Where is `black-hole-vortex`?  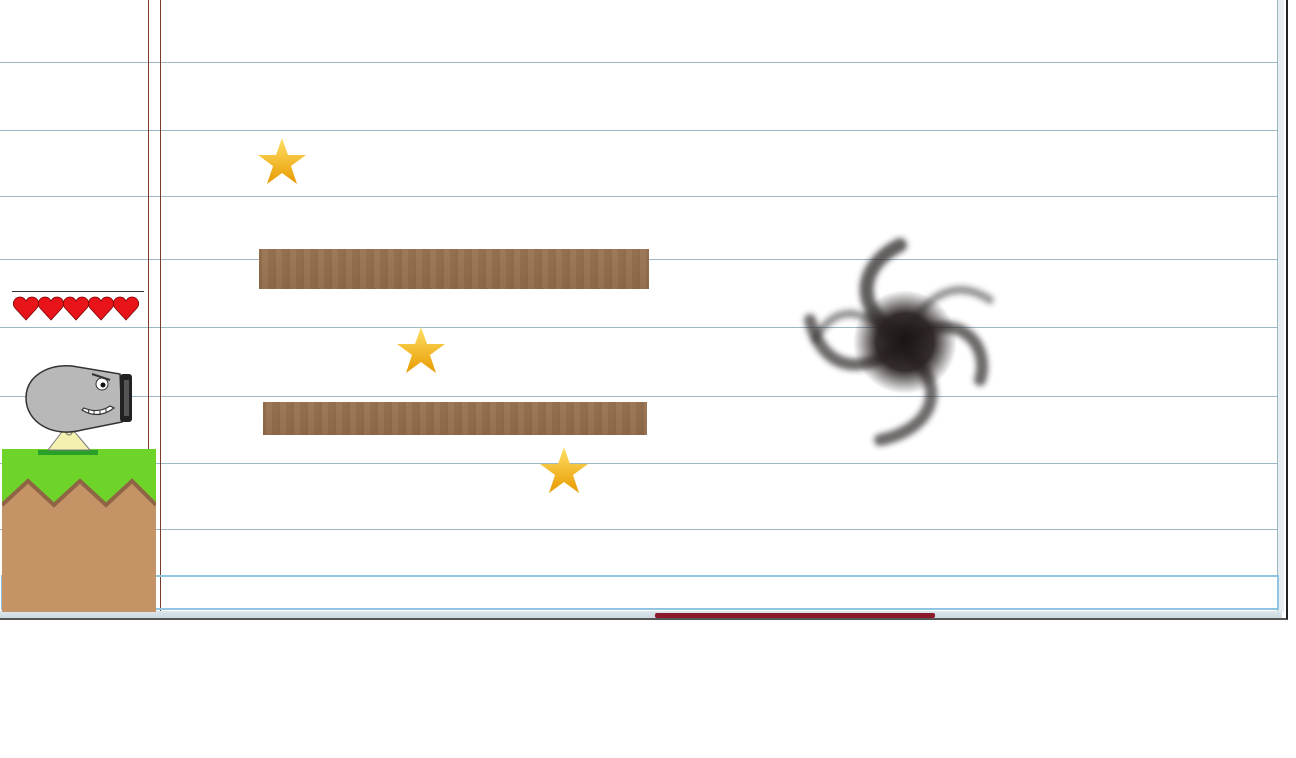
black-hole-vortex is located at coordinates (899, 342).